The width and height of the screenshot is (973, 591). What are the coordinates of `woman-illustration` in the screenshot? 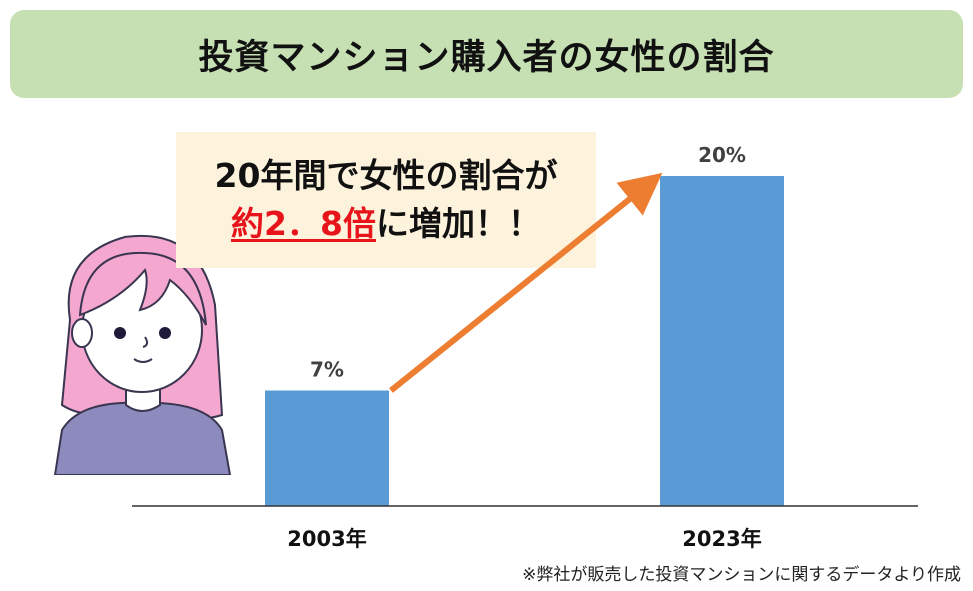 It's located at (142, 354).